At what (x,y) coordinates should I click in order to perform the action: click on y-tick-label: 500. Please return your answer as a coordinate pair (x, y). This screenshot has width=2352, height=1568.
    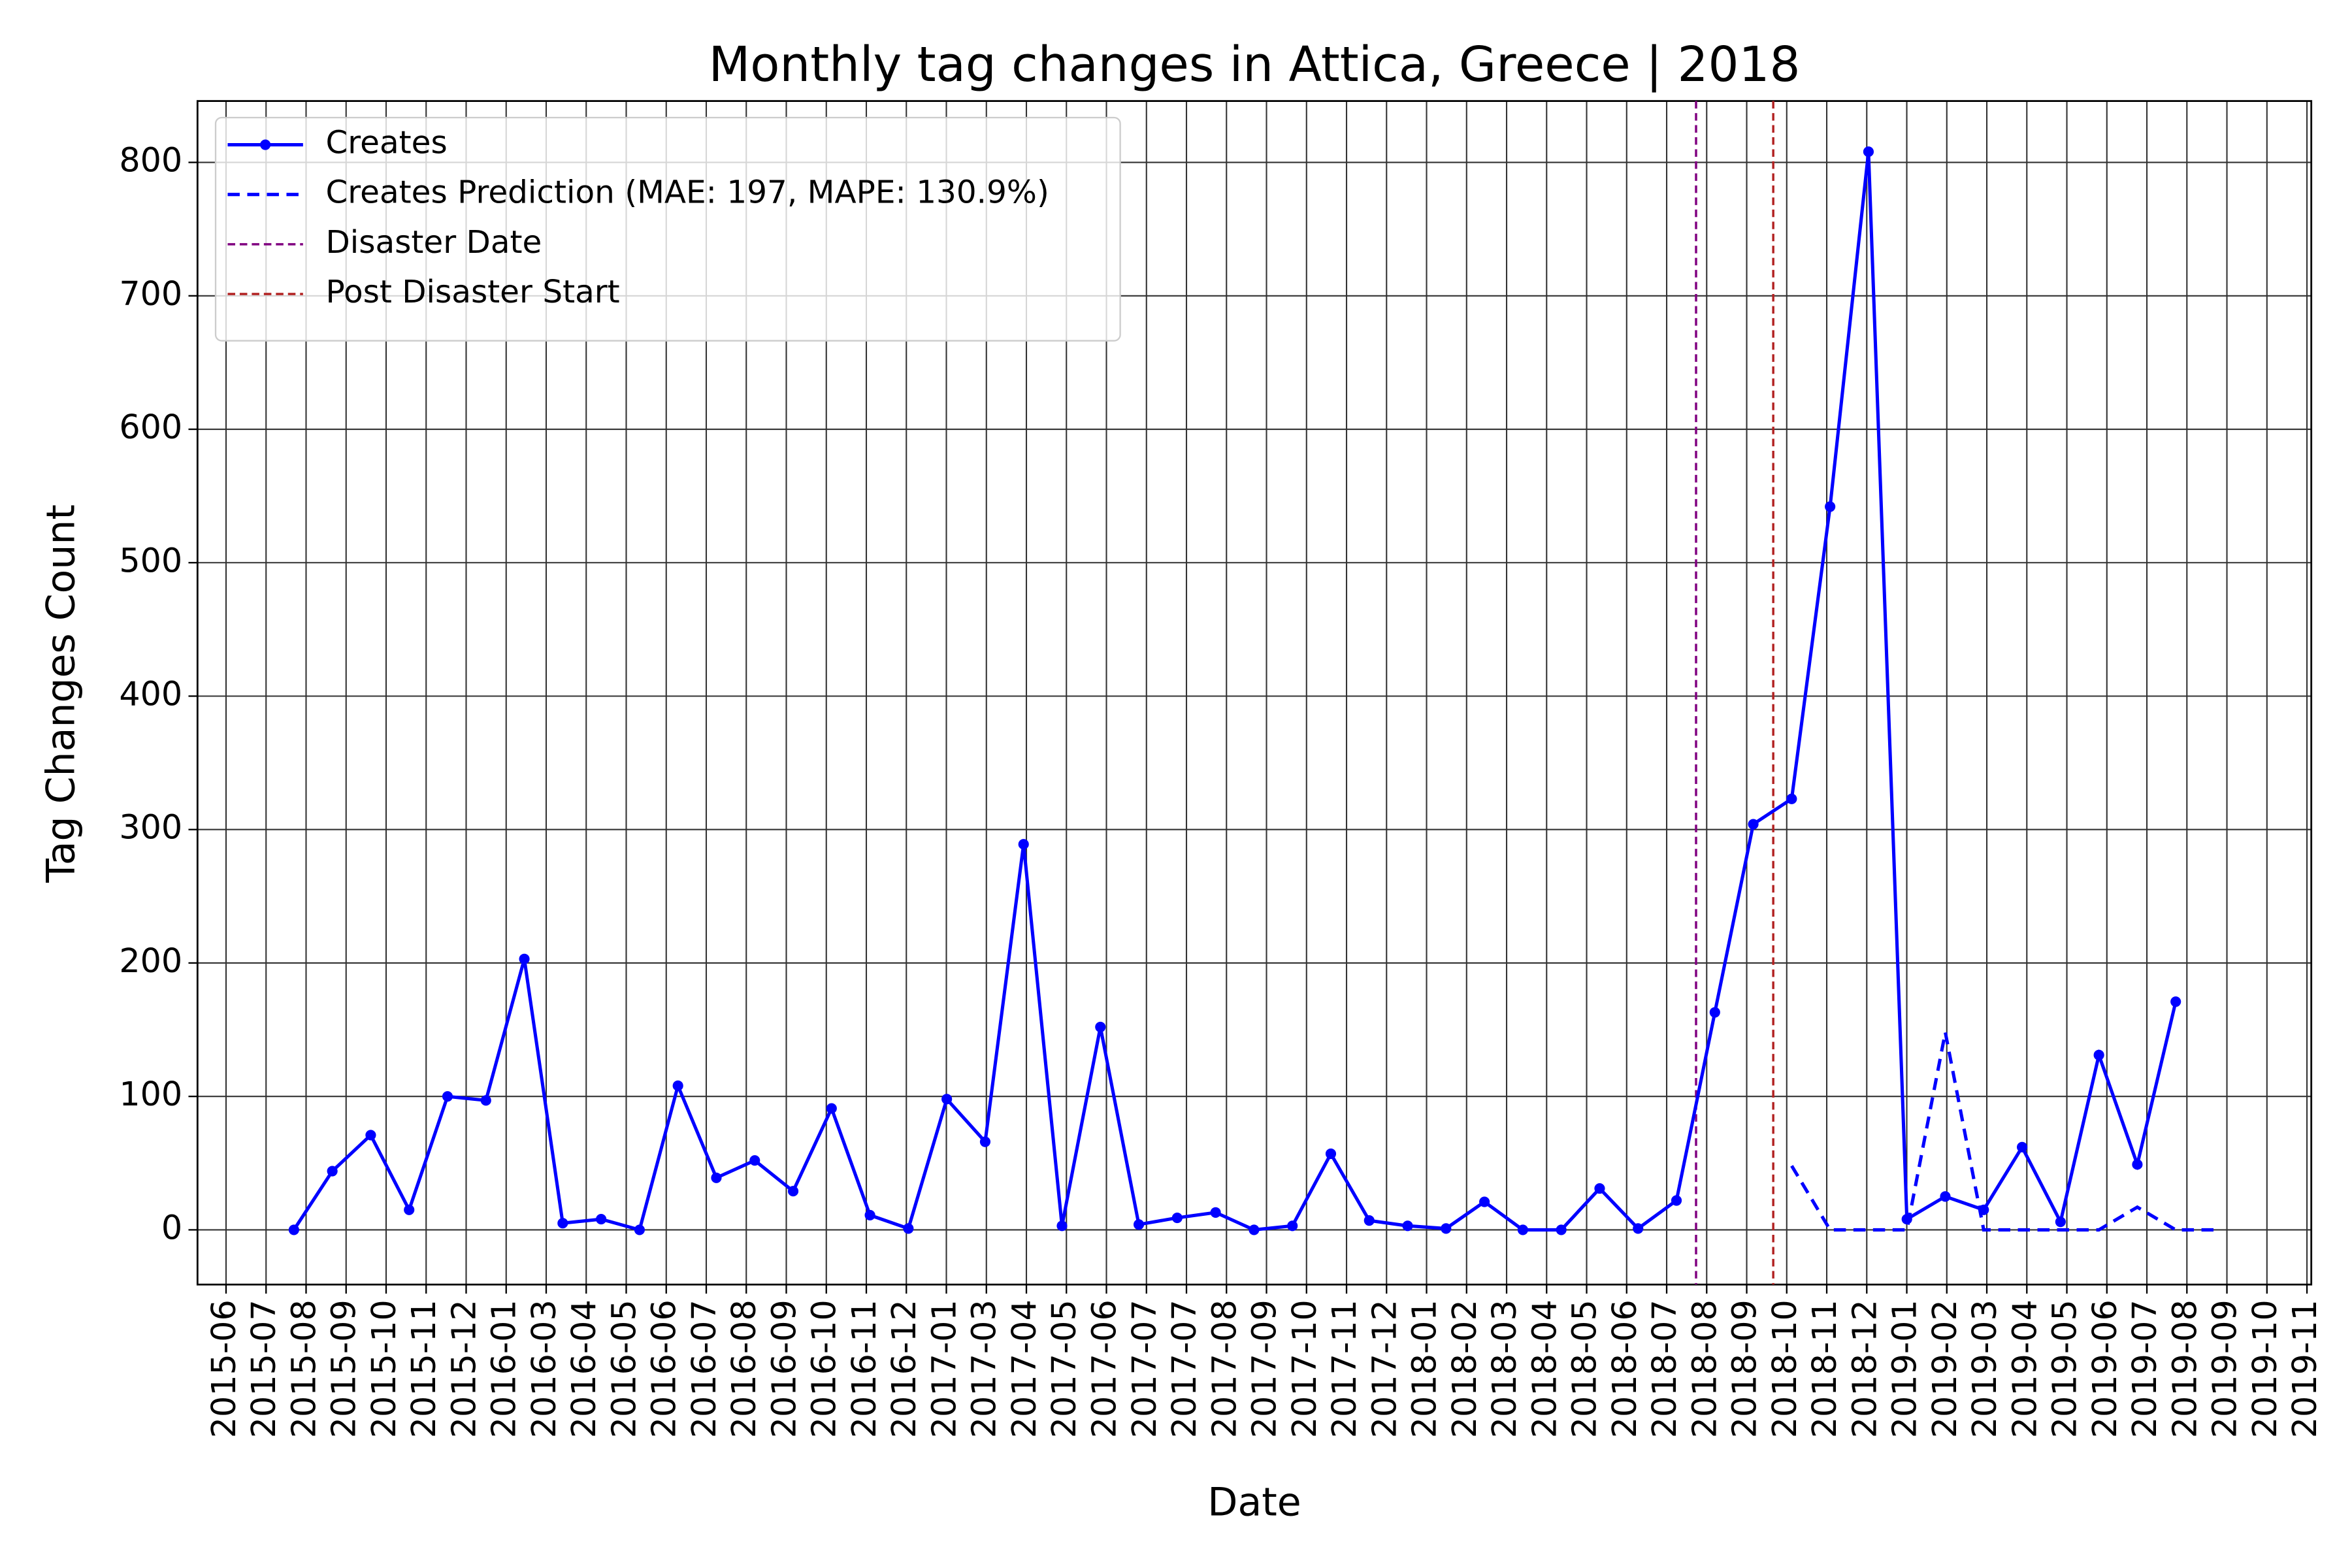
    Looking at the image, I should click on (150, 560).